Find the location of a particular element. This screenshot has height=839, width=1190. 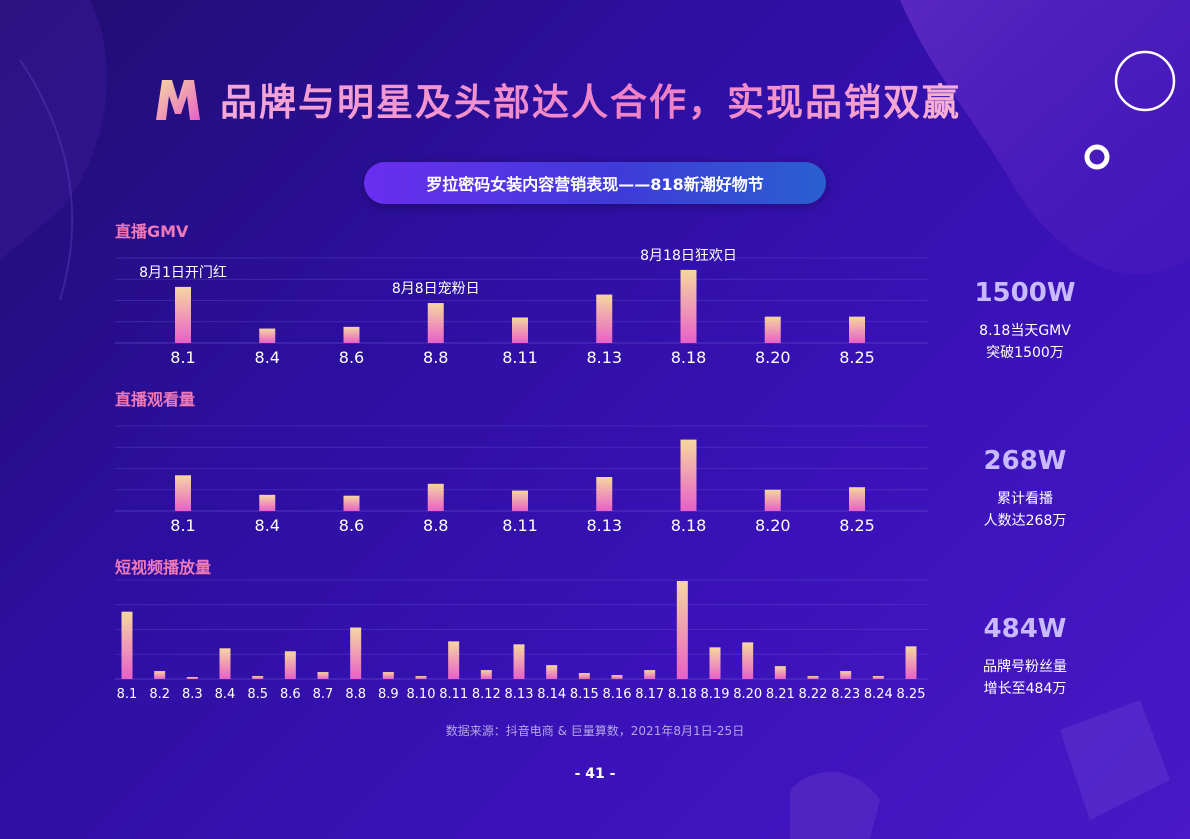

stat-video-line2: 增长至484万 is located at coordinates (1025, 689).